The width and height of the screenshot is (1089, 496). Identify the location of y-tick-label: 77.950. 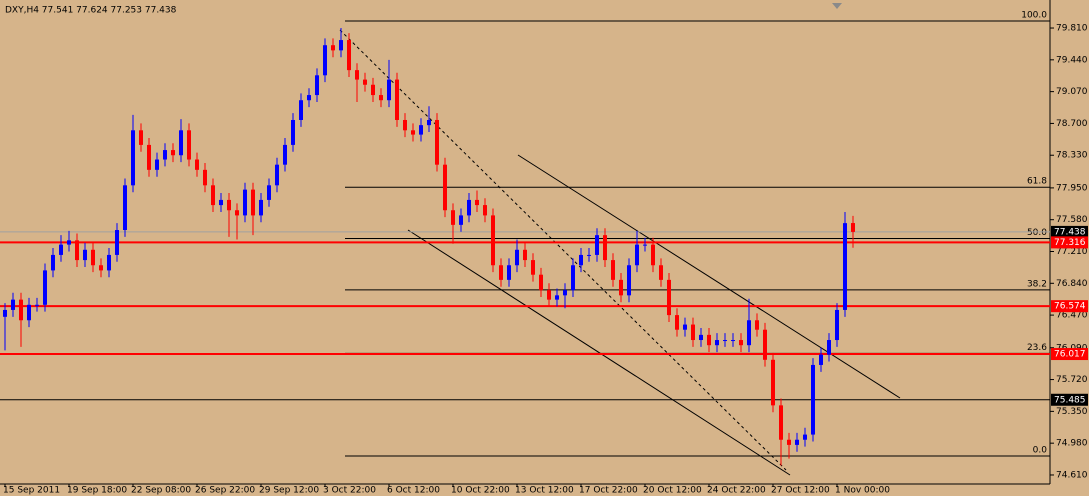
(1072, 188).